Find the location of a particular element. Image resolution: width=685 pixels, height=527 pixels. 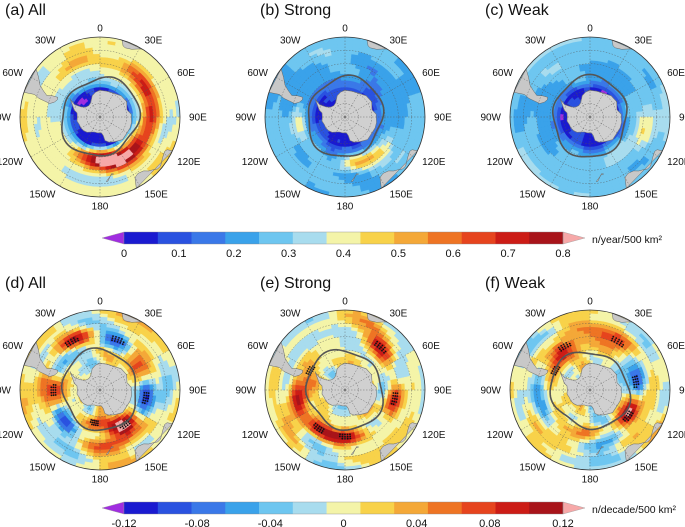

new-zealand is located at coordinates (109, 178).